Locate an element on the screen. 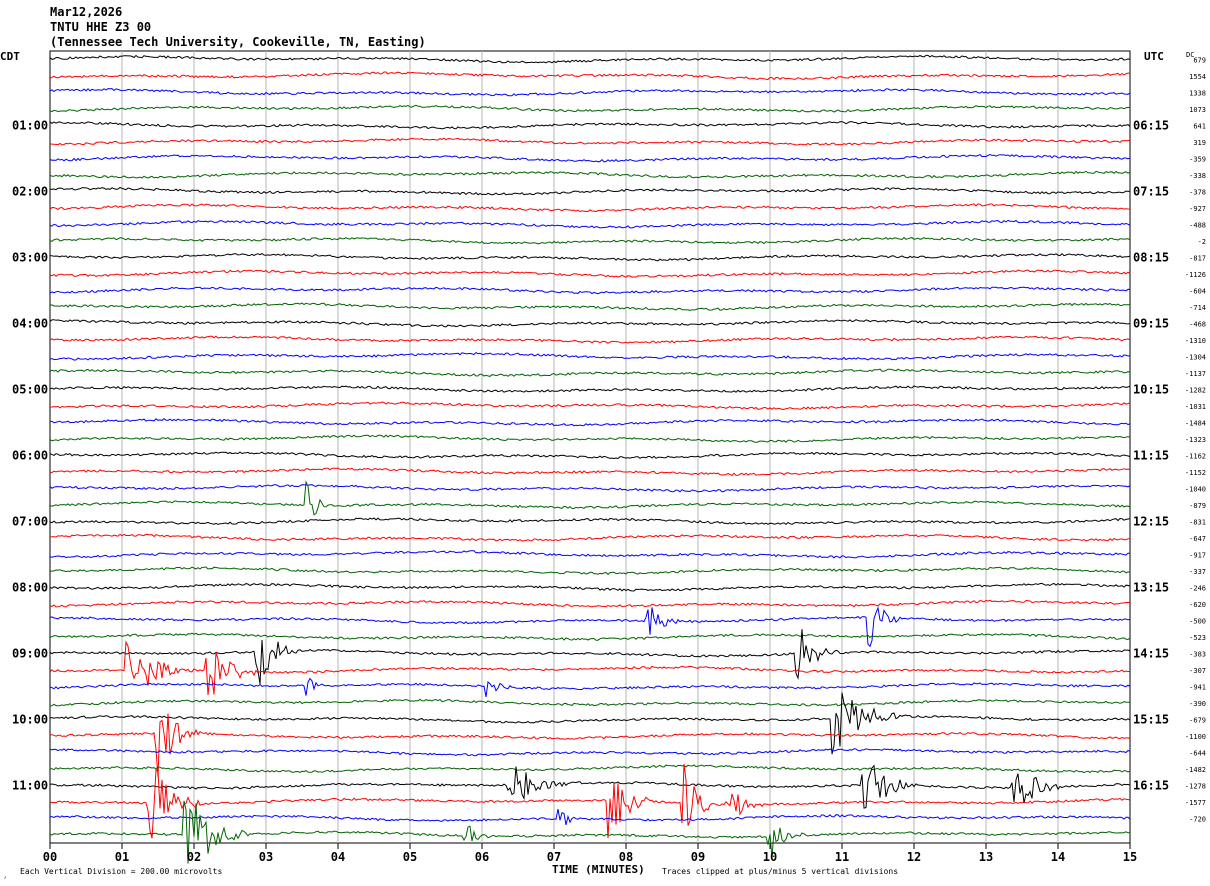 The height and width of the screenshot is (886, 1210). dc-offset-label: -714 is located at coordinates (1197, 308).